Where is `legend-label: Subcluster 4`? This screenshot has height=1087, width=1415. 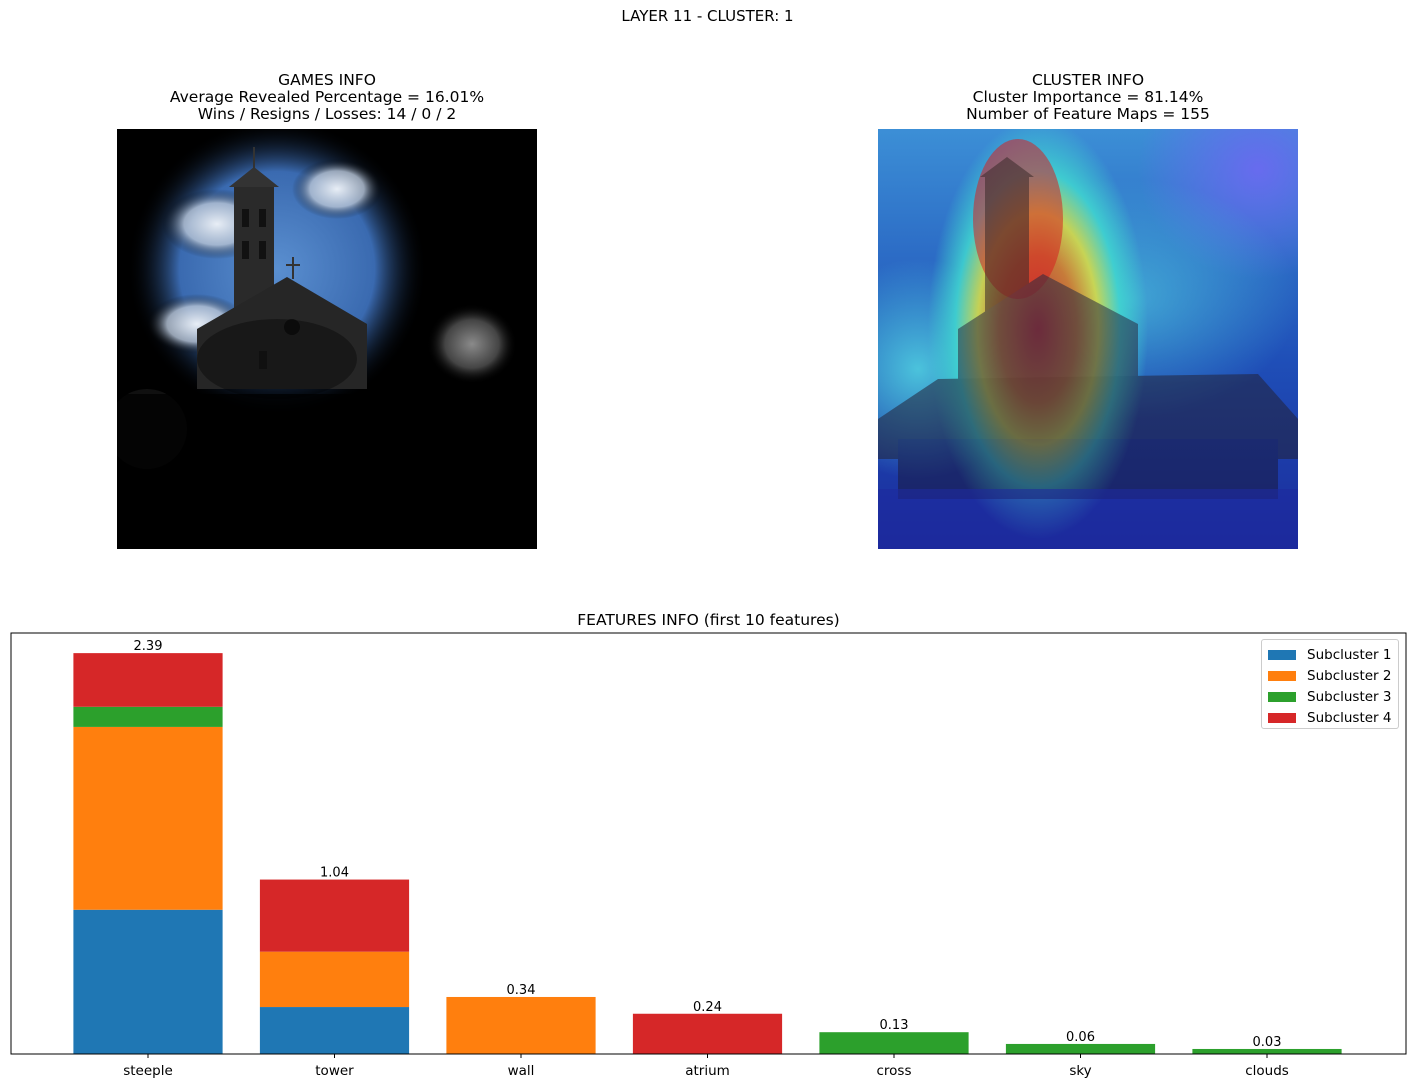 legend-label: Subcluster 4 is located at coordinates (1349, 717).